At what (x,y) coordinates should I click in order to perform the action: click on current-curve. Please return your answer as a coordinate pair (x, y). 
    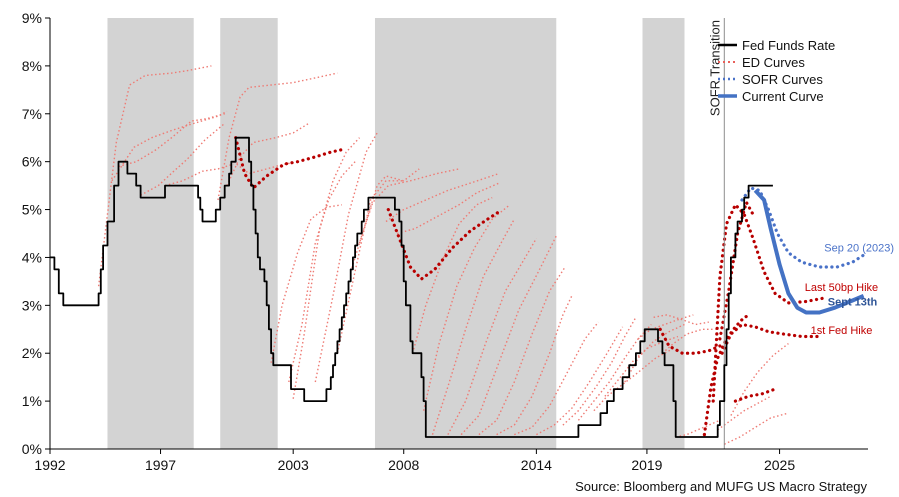
    Looking at the image, I should click on (809, 252).